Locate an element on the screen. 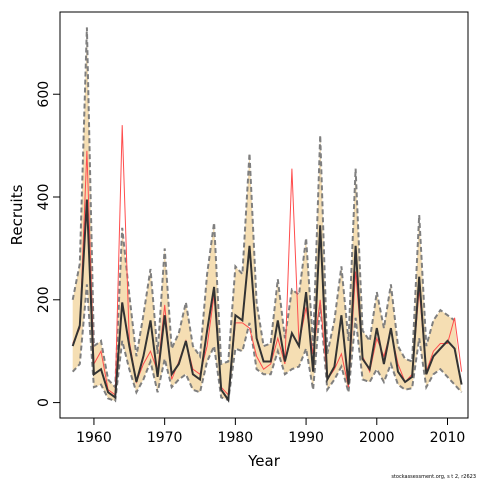 The image size is (480, 480). y-tick-label: 200 is located at coordinates (44, 299).